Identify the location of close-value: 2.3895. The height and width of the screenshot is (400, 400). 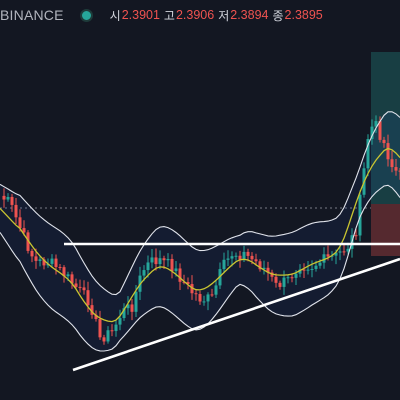
(303, 15).